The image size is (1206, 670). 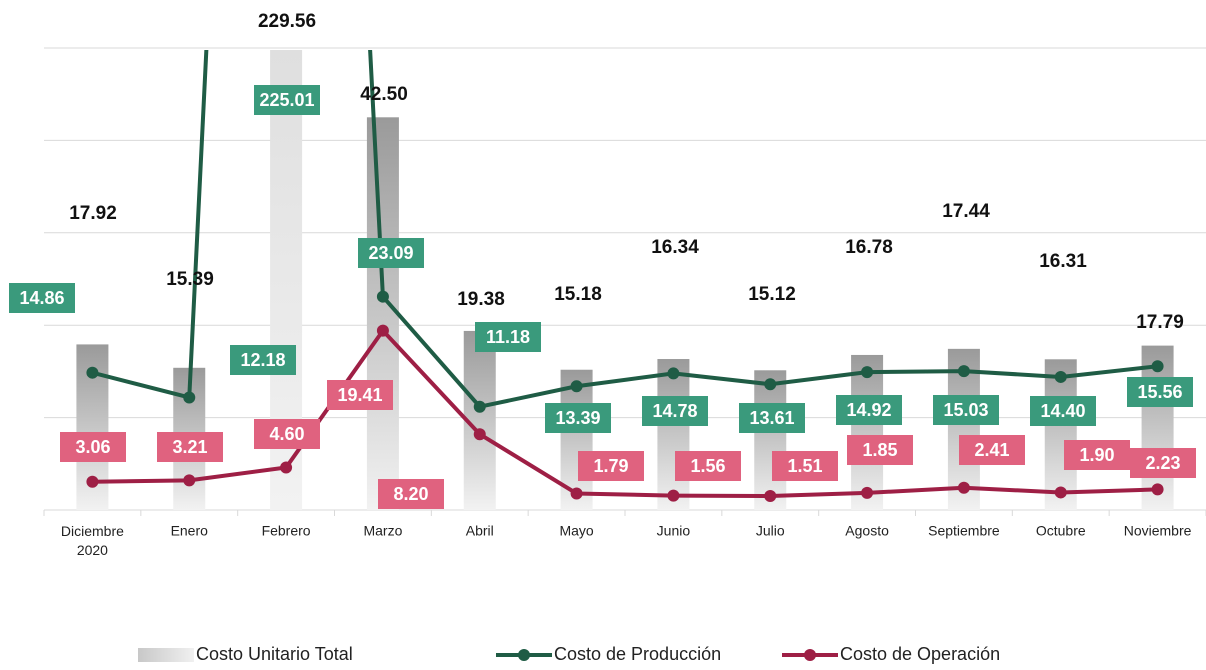 I want to click on x-tick-label: Agosto, so click(x=867, y=531).